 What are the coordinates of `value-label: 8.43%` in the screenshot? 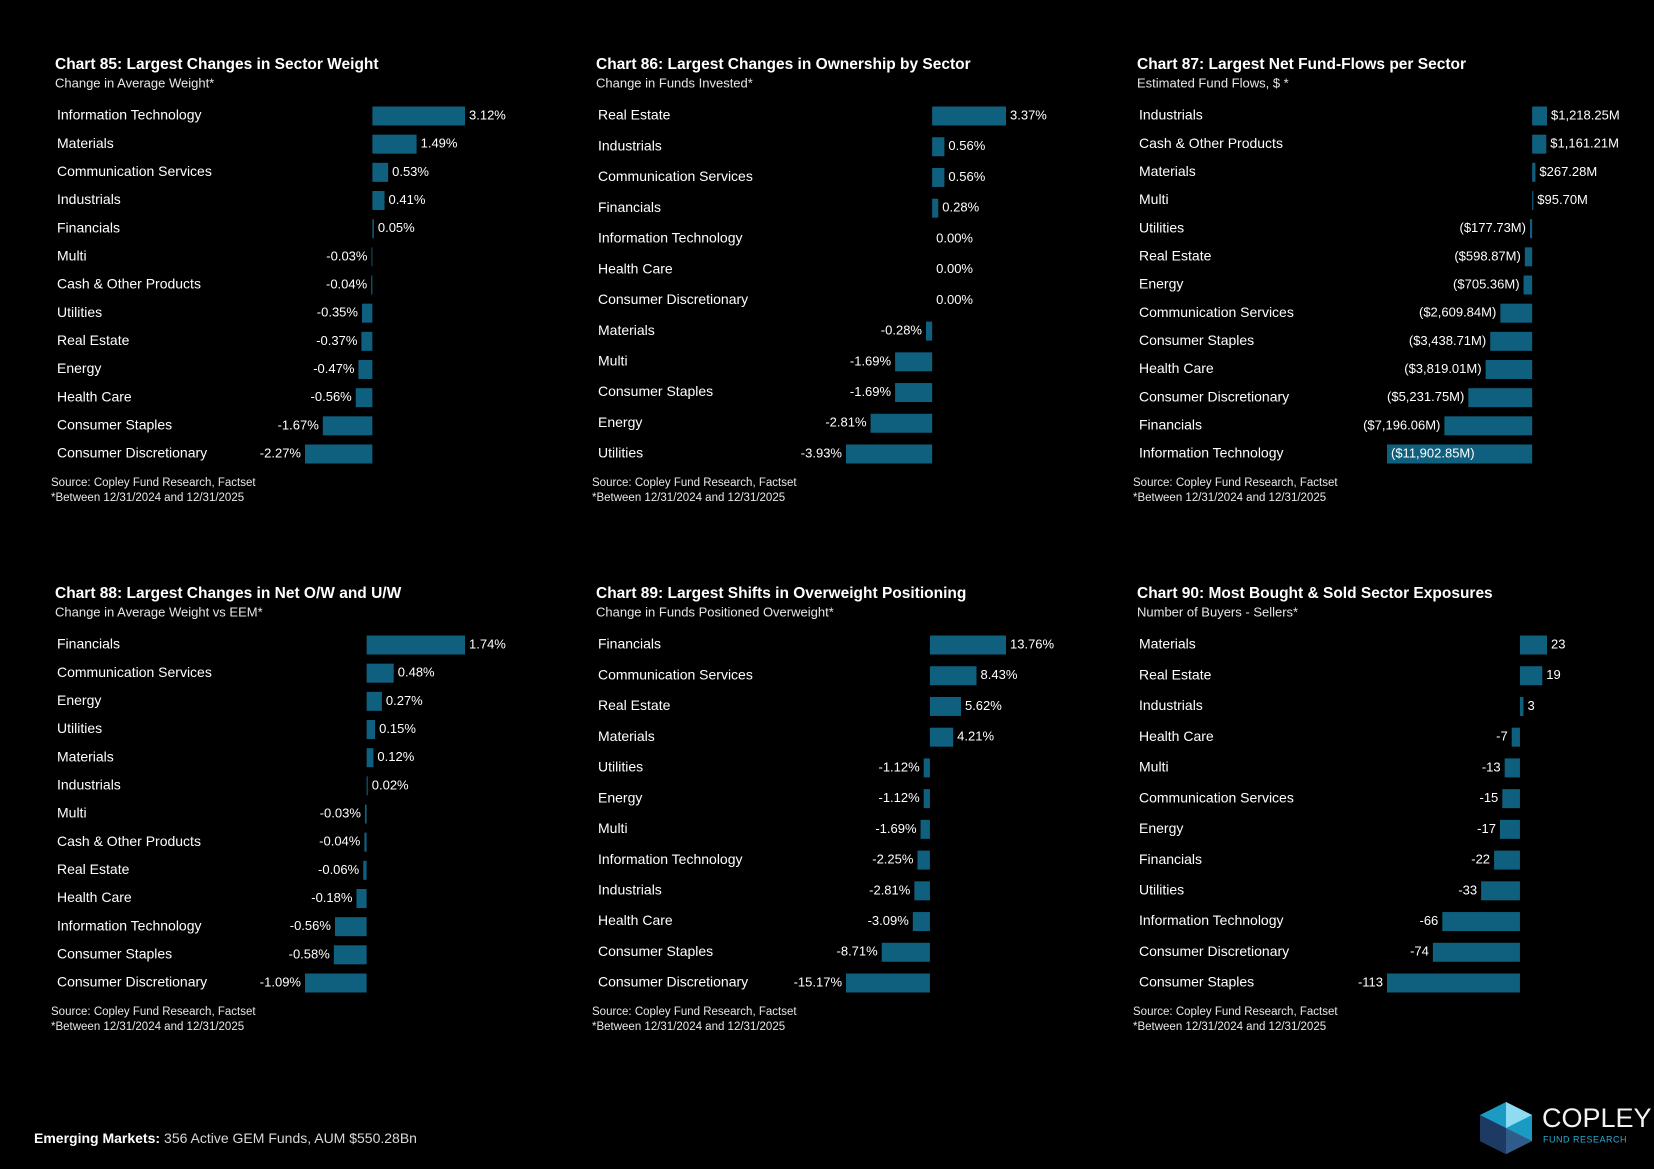 It's located at (999, 674).